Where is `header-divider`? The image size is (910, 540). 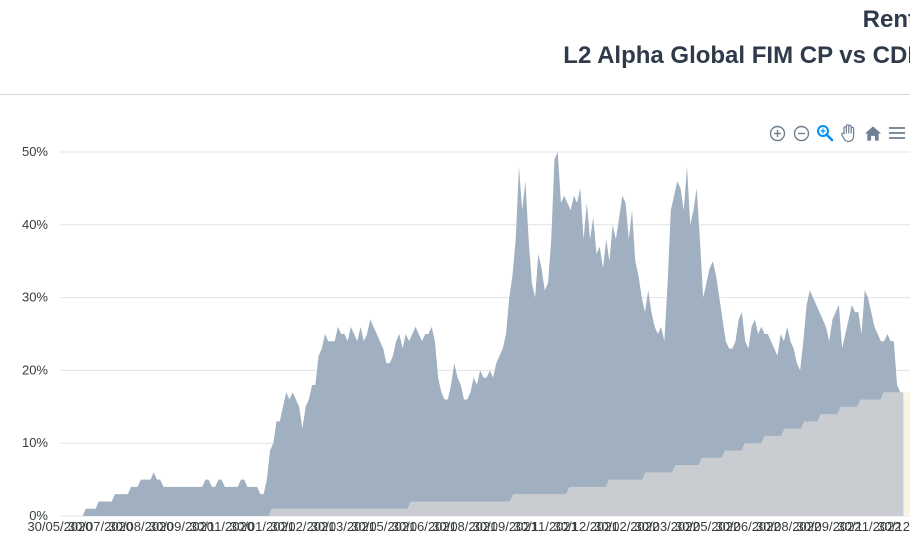
header-divider is located at coordinates (455, 94).